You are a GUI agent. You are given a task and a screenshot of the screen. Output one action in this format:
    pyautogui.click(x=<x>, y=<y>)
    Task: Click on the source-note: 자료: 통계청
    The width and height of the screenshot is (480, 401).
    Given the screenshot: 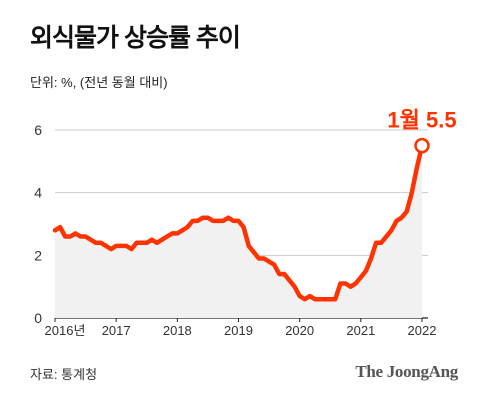 What is the action you would take?
    pyautogui.click(x=64, y=374)
    